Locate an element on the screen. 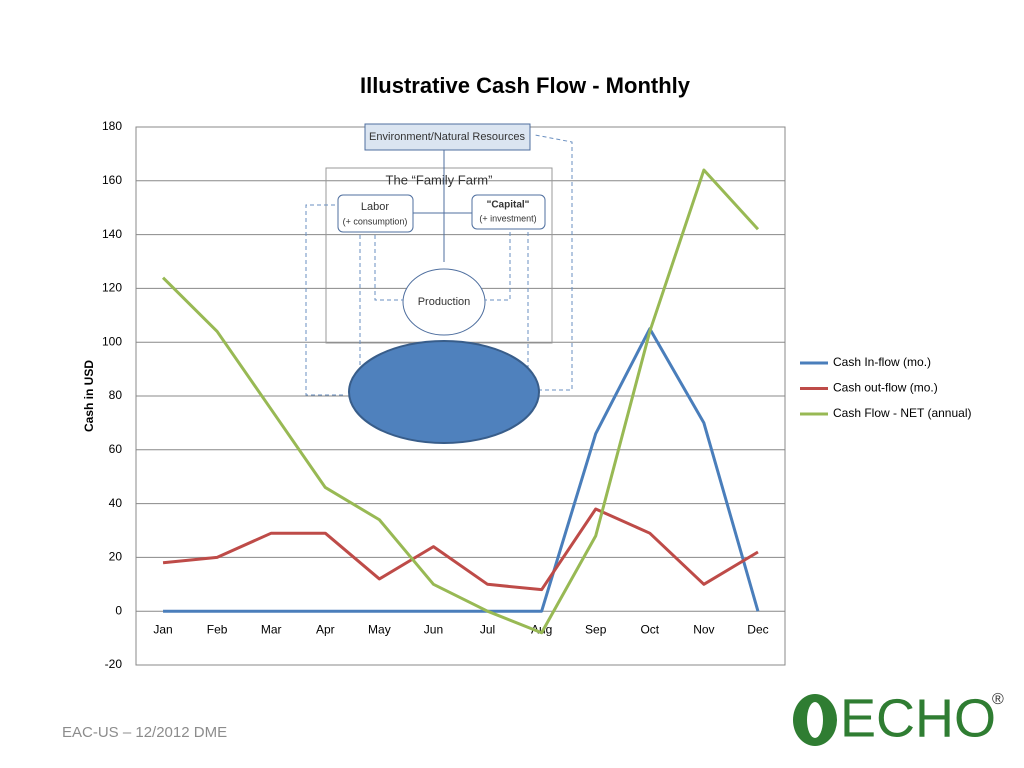 The image size is (1024, 768). x-tick-label: Apr is located at coordinates (325, 629).